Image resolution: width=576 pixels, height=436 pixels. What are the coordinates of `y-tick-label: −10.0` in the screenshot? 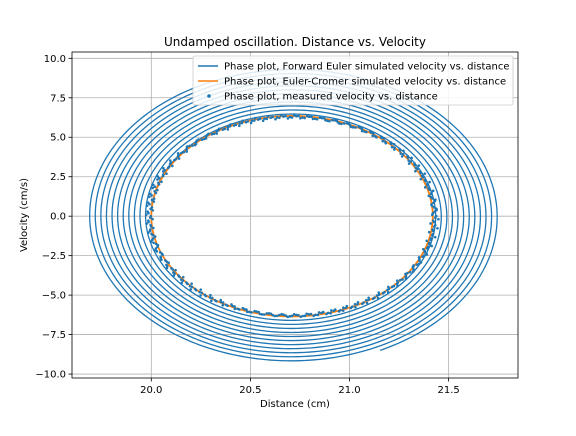 It's located at (50, 375).